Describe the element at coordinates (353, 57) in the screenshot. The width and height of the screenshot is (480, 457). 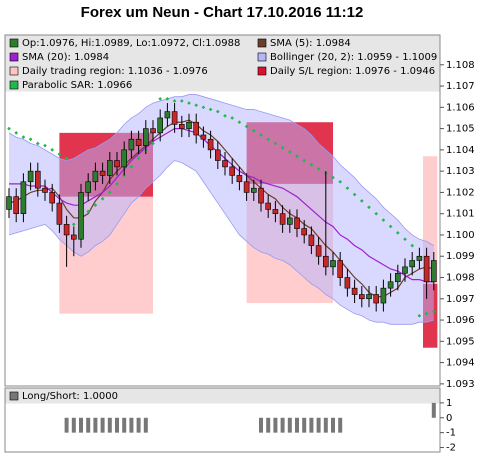
I see `legend-label: Bollinger (20, 2): 1.0959 - 1.1009` at that location.